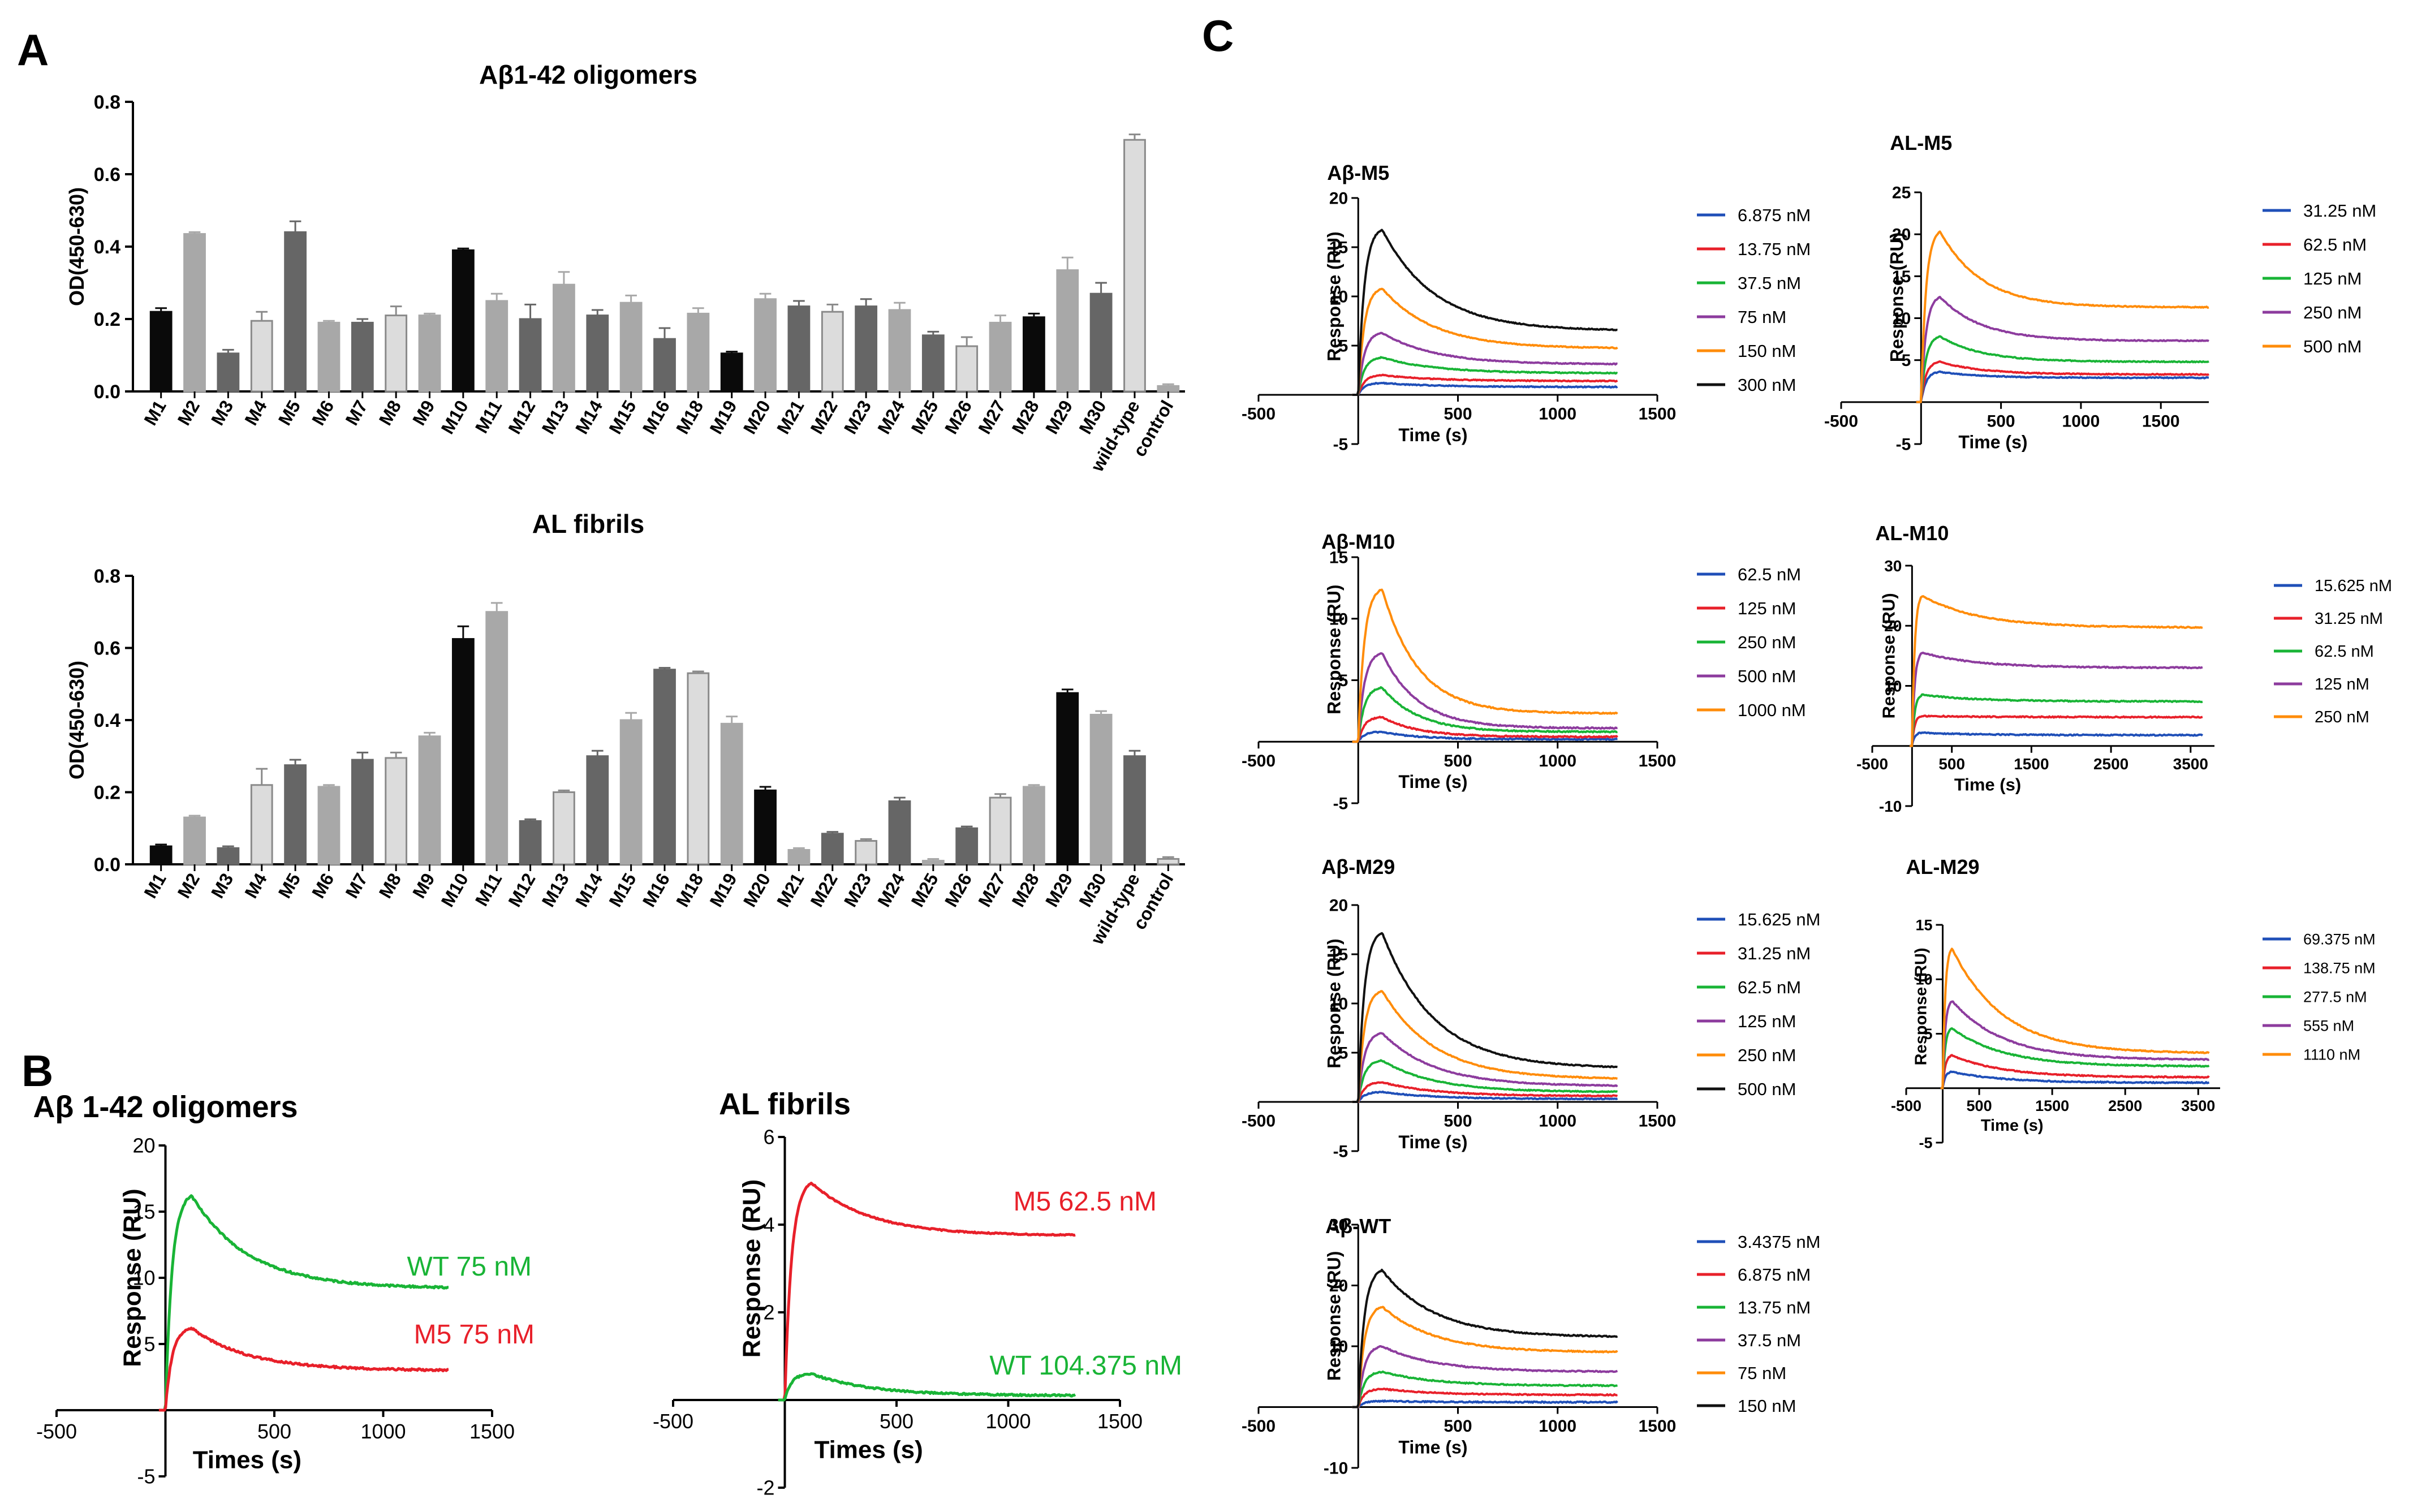 The width and height of the screenshot is (2413, 1512). Describe the element at coordinates (165, 1107) in the screenshot. I see `chart-title: Aβ 1-42 oligomers` at that location.